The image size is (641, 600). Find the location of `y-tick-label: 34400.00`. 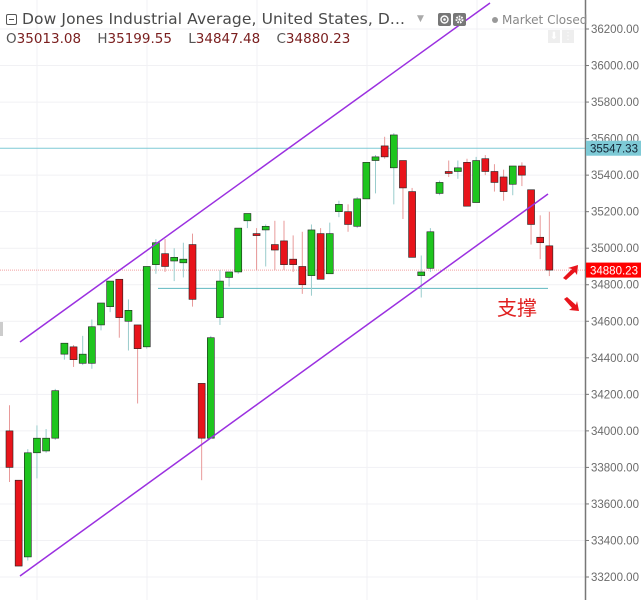

y-tick-label: 34400.00 is located at coordinates (615, 359).